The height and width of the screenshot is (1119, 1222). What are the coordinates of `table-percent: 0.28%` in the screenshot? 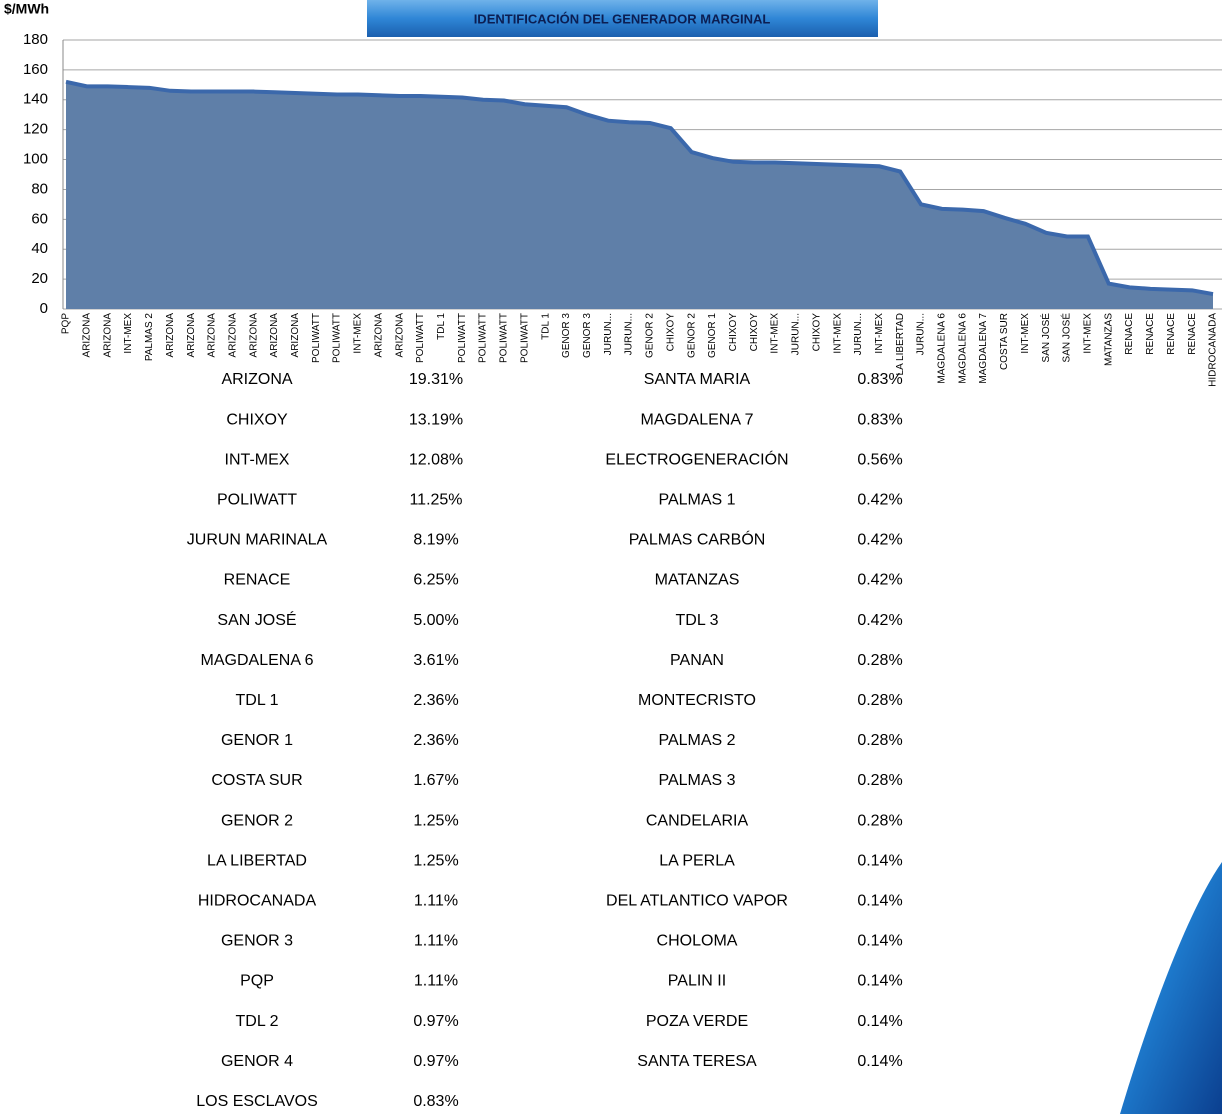 It's located at (879, 660).